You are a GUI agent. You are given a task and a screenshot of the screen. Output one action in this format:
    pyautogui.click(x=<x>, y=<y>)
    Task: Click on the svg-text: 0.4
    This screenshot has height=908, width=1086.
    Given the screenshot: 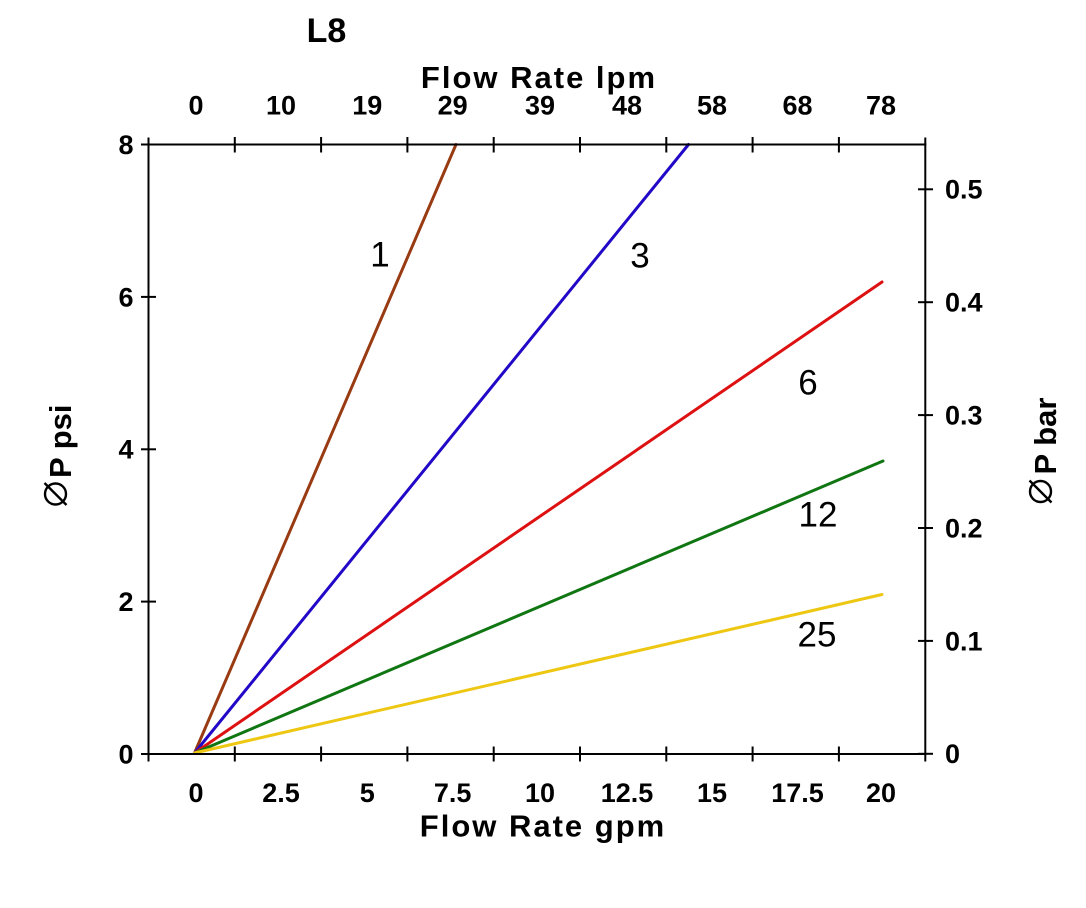 What is the action you would take?
    pyautogui.click(x=964, y=303)
    